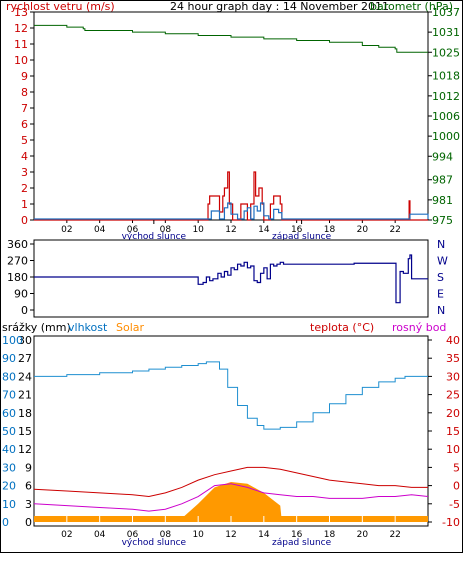  I want to click on humidity-tick-label: 0, so click(5, 522).